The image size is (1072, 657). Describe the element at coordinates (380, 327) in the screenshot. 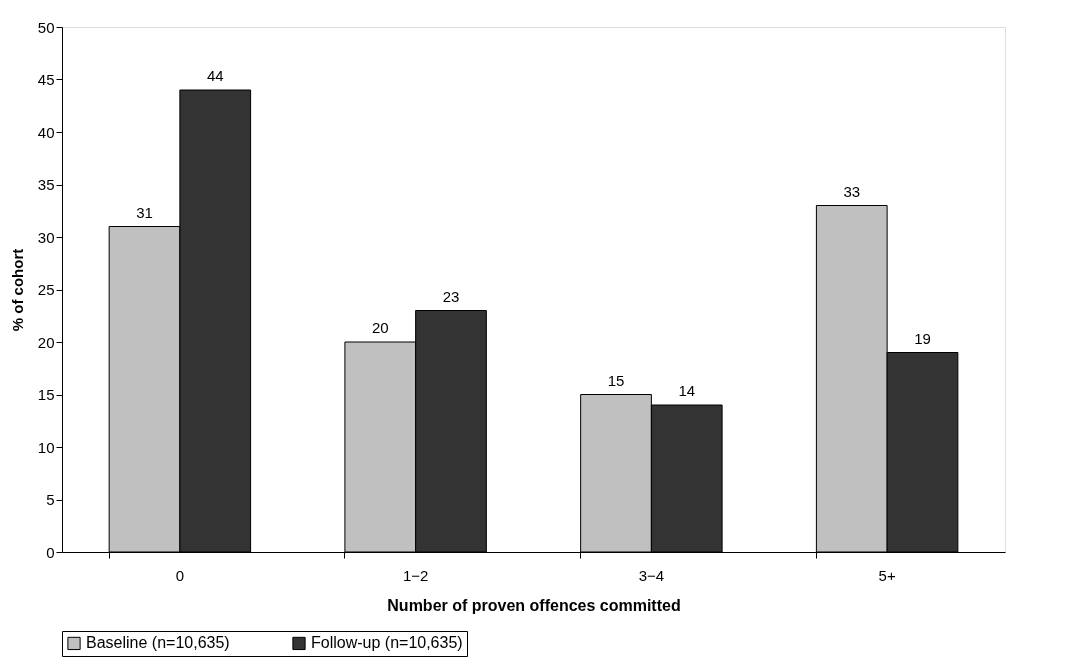

I see `data-label: 20` at that location.